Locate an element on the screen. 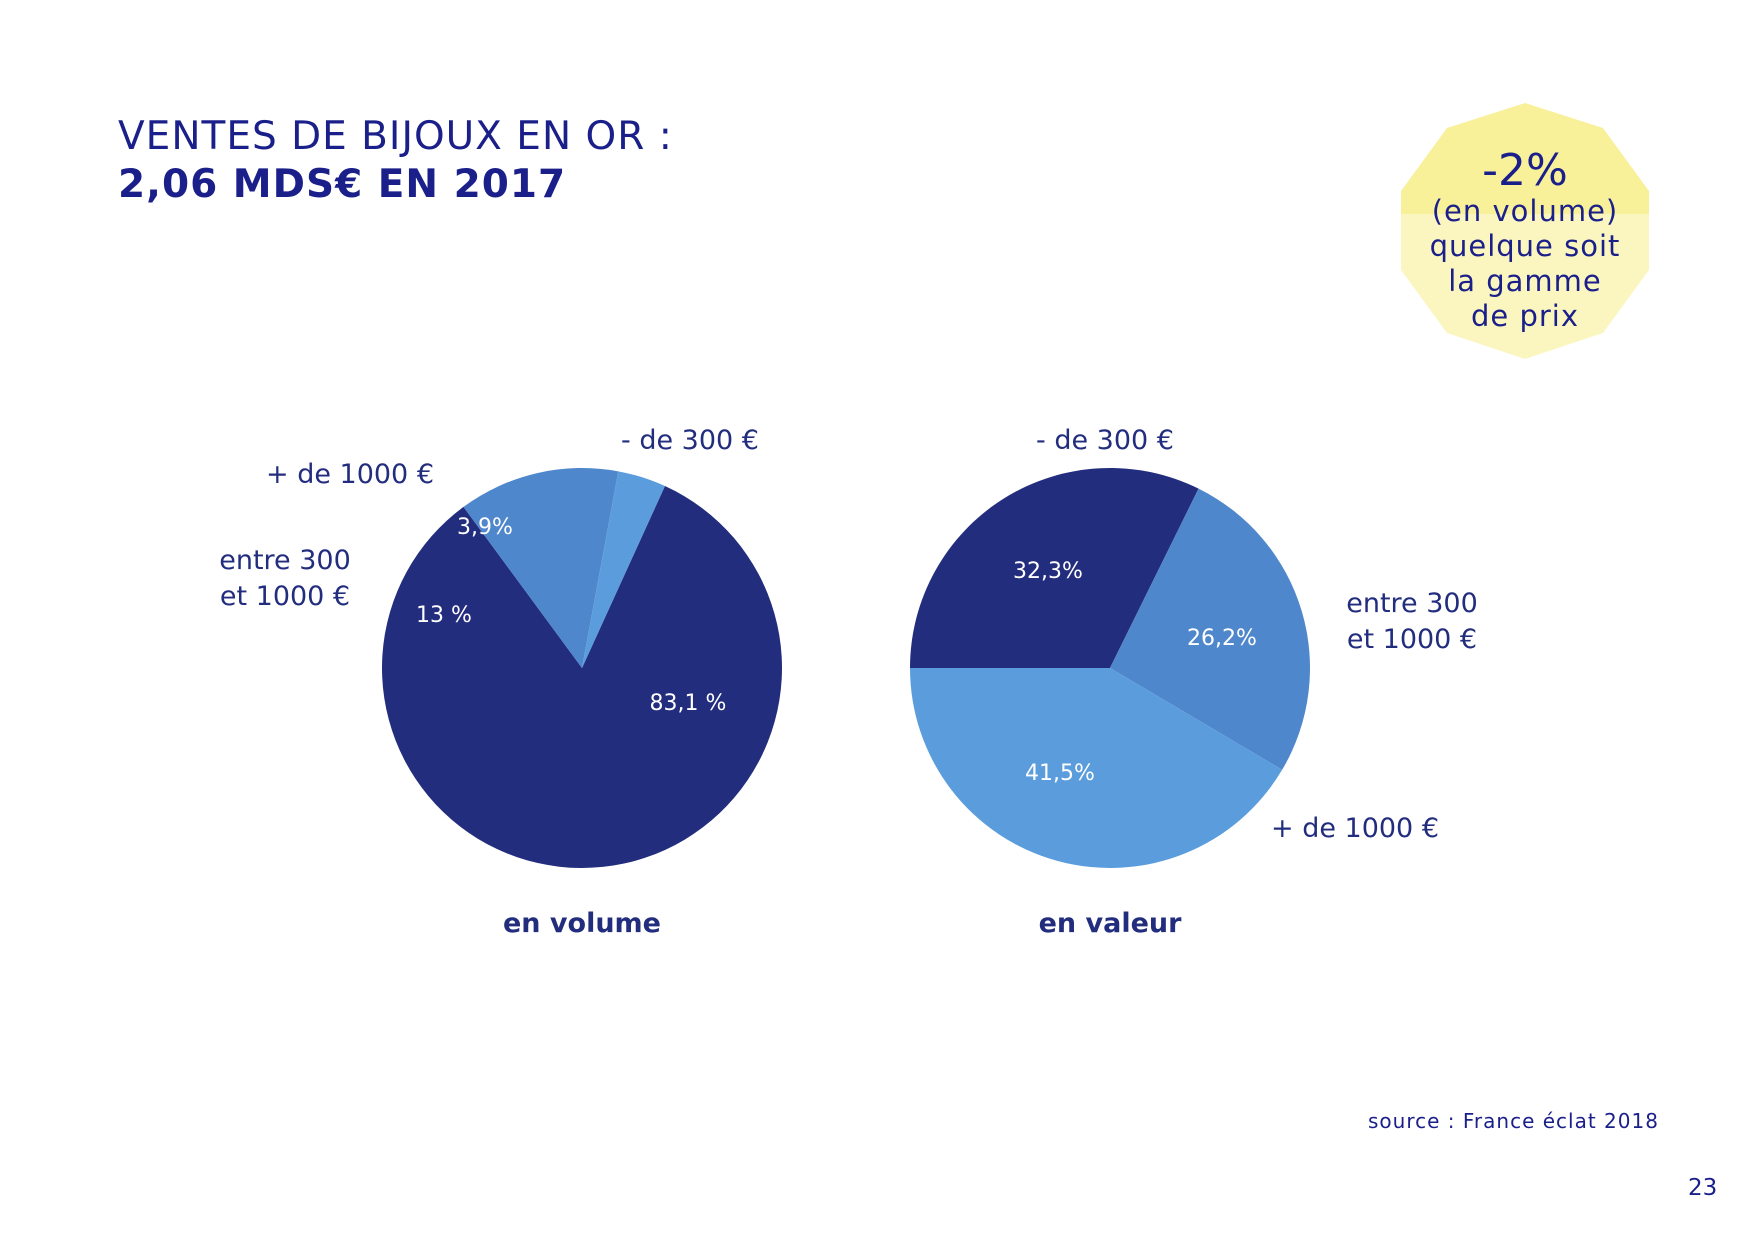 The width and height of the screenshot is (1753, 1240). page-title: VENTES DE BIJOUX EN OR : is located at coordinates (395, 136).